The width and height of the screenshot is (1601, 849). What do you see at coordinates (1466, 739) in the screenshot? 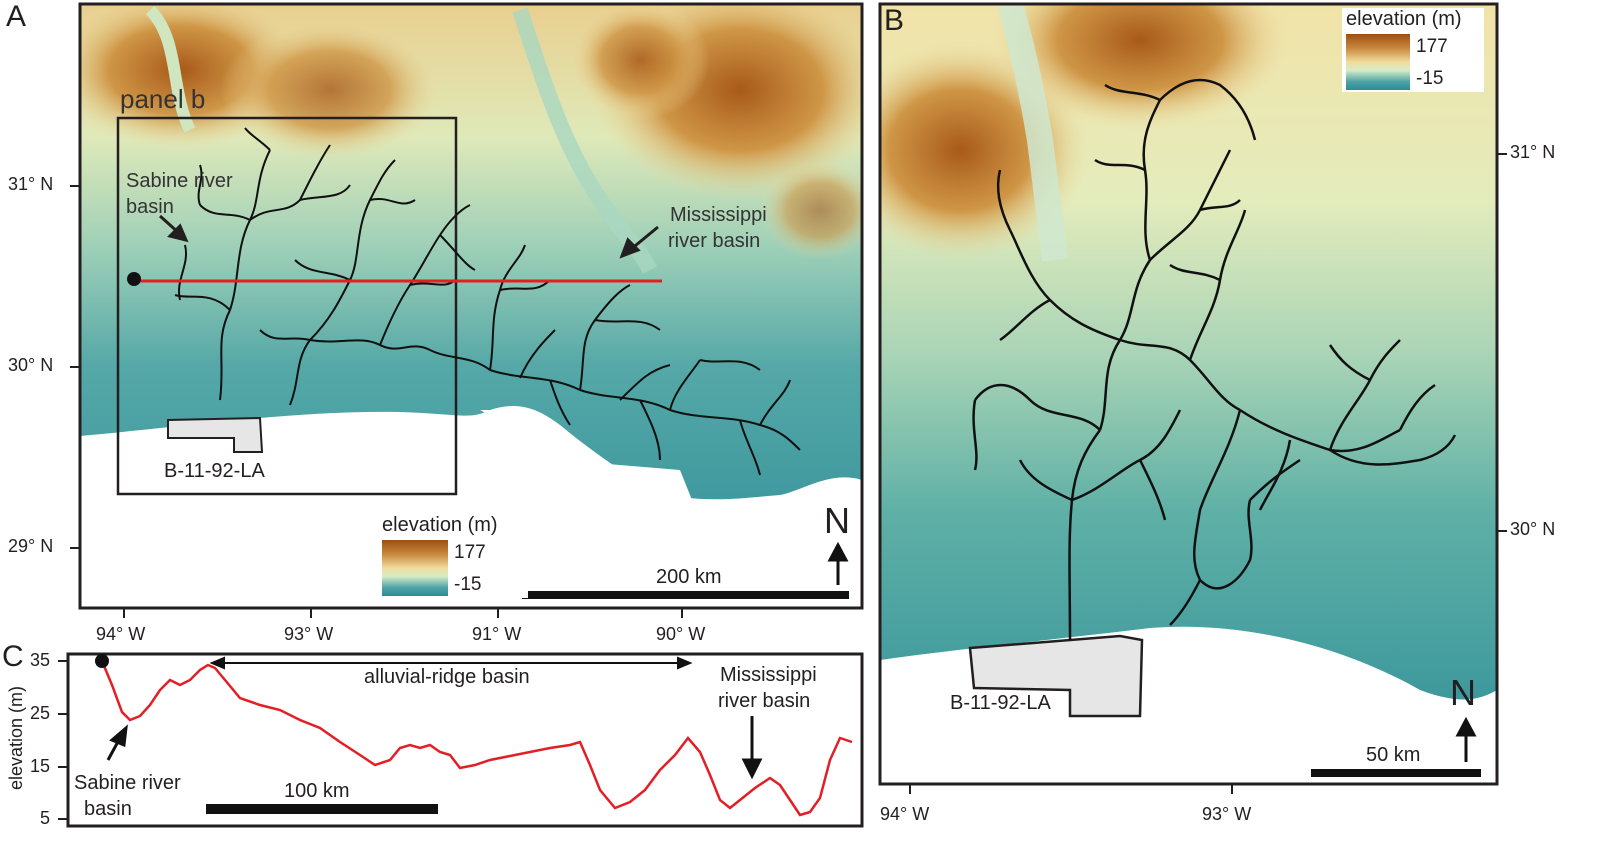
I see `panel-b-north-arrow` at bounding box center [1466, 739].